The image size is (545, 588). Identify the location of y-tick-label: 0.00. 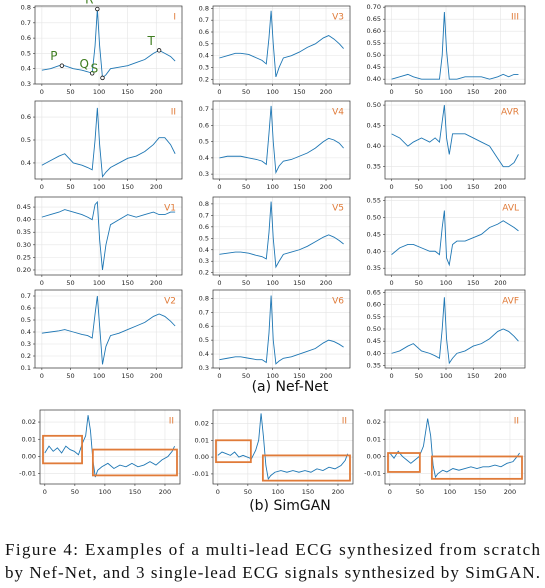
(29, 456).